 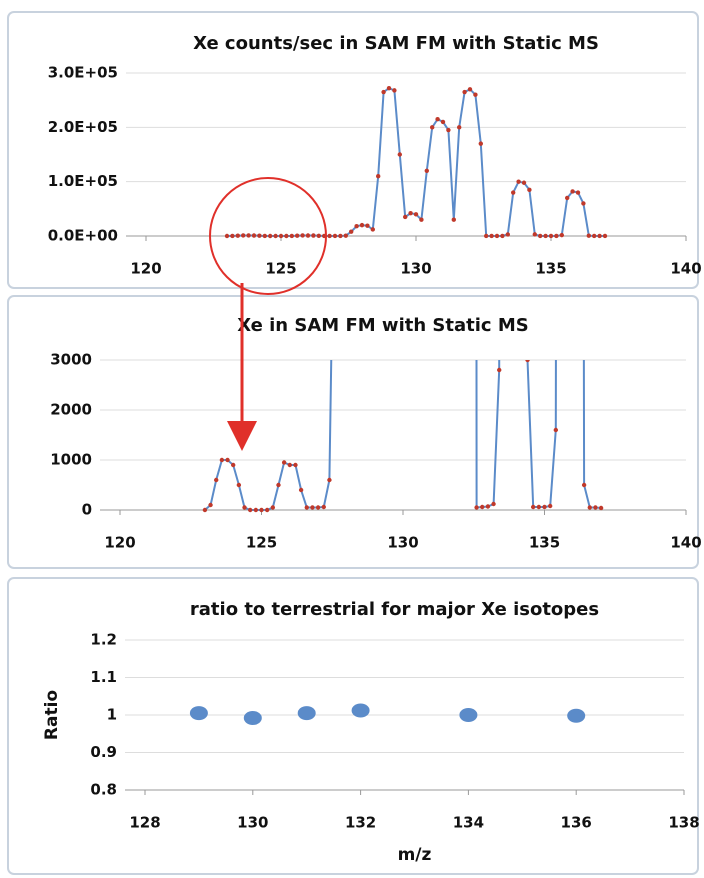 I want to click on highlight-circle, so click(x=268, y=236).